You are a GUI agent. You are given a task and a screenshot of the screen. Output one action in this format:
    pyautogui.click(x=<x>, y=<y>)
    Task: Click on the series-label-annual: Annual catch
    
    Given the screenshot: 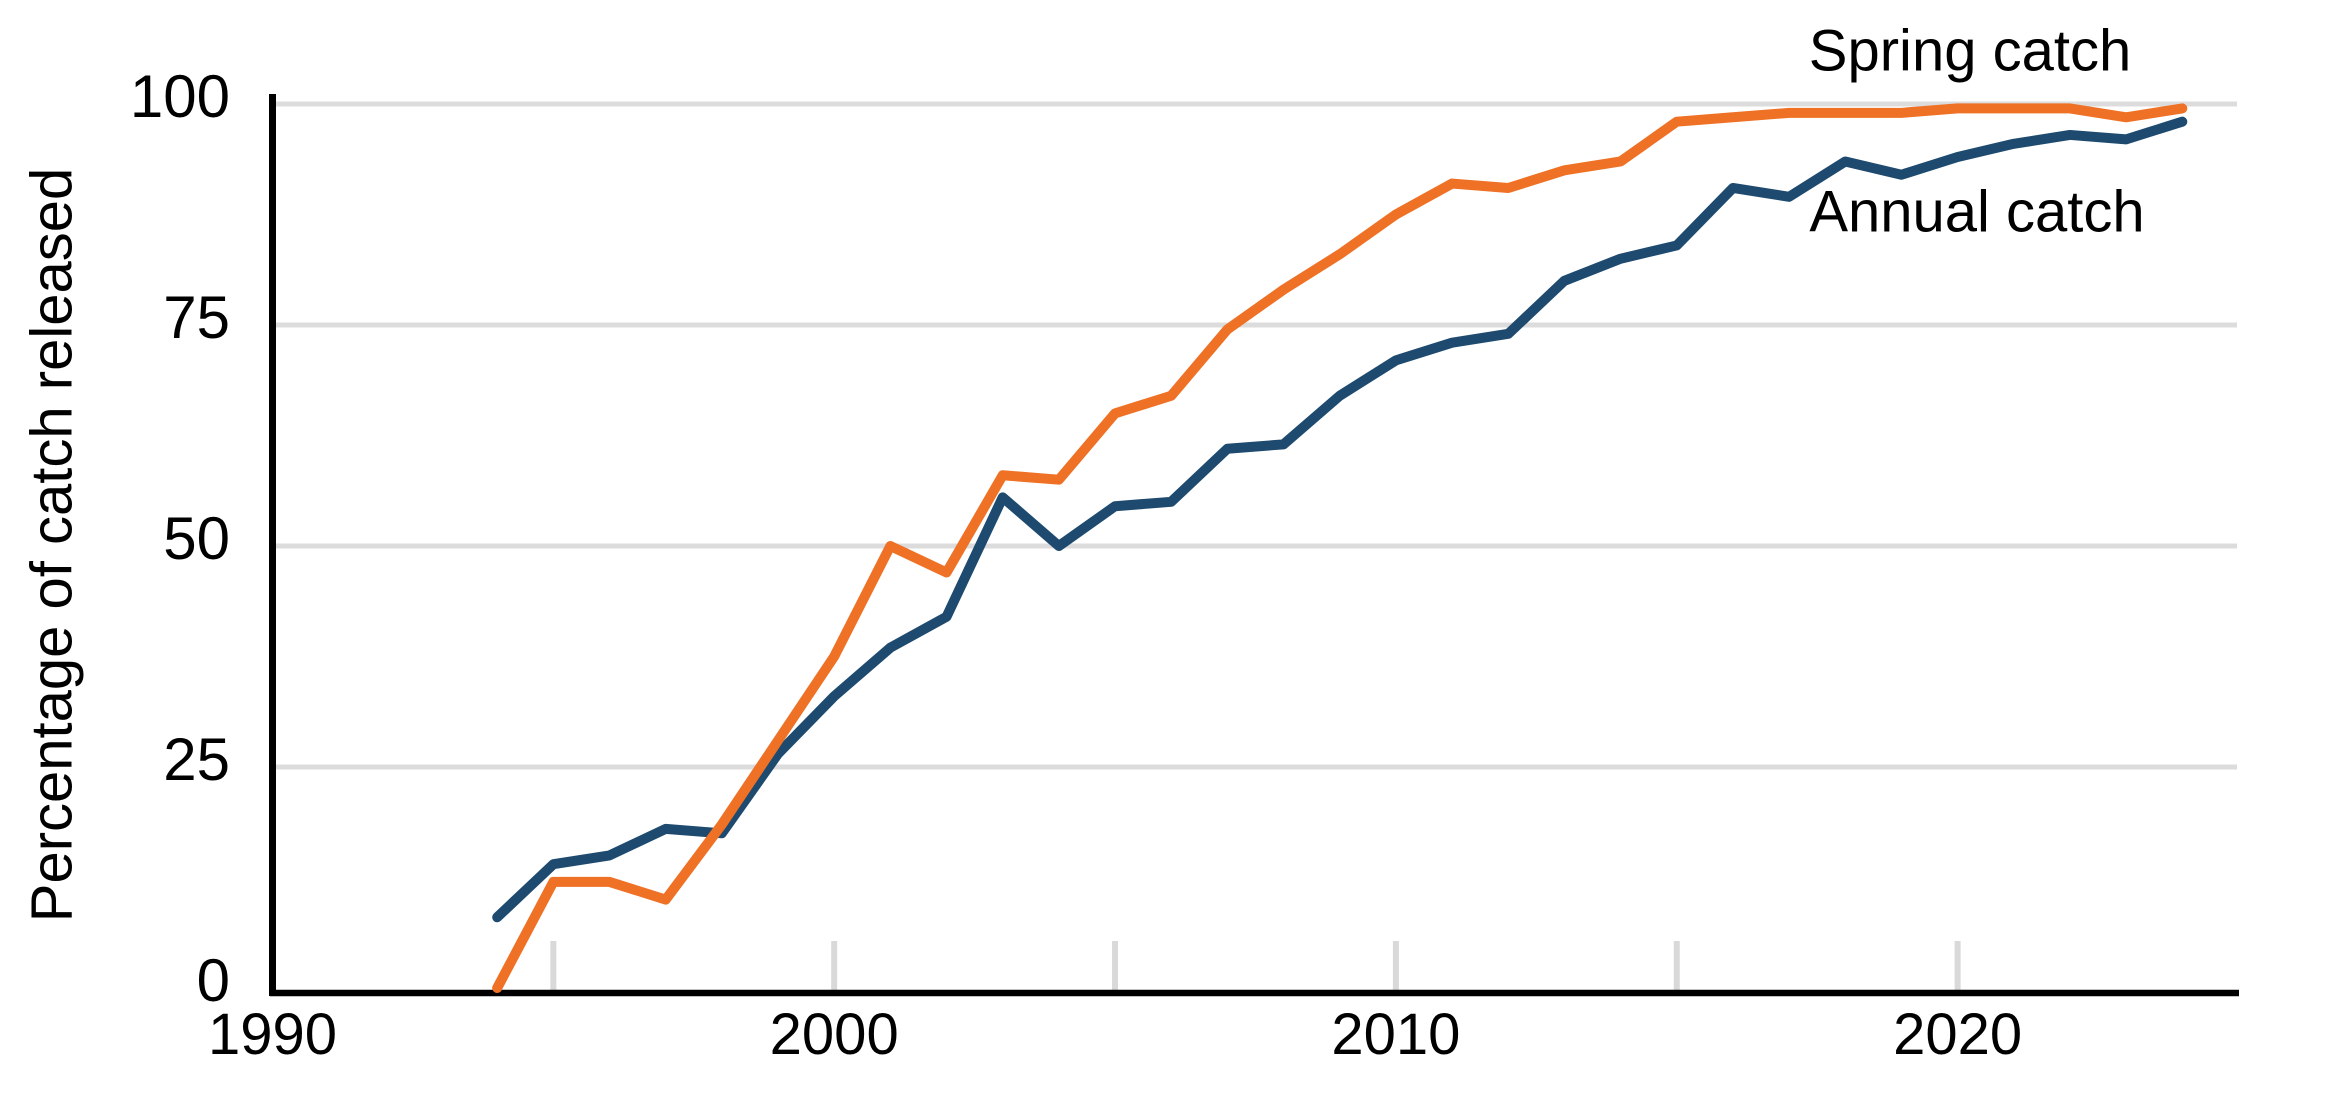 What is the action you would take?
    pyautogui.click(x=1977, y=212)
    